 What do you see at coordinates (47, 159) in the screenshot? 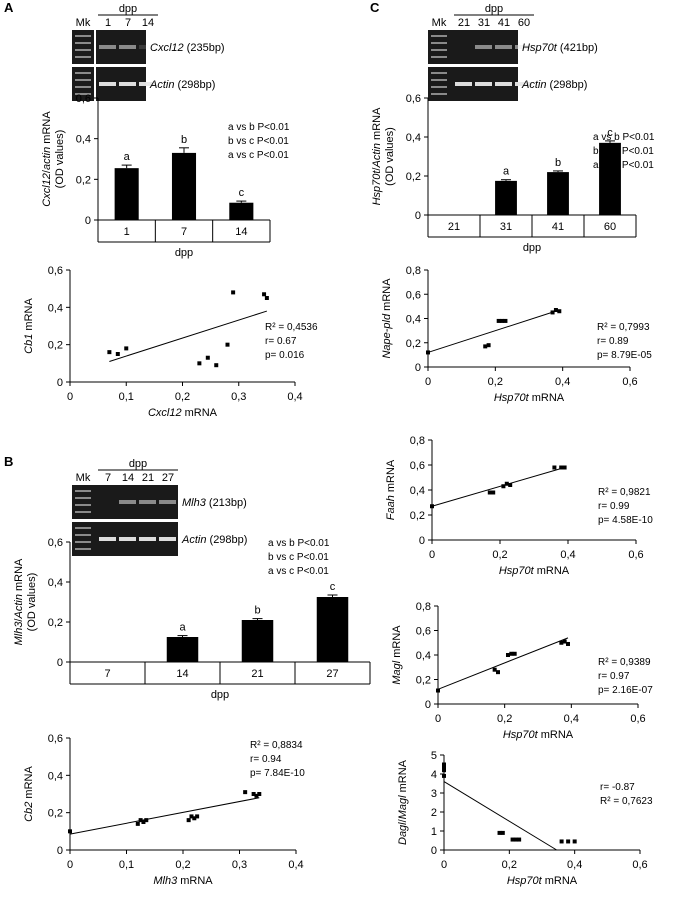
I see `y-axis-label: Cxcl12/actin mRNA` at bounding box center [47, 159].